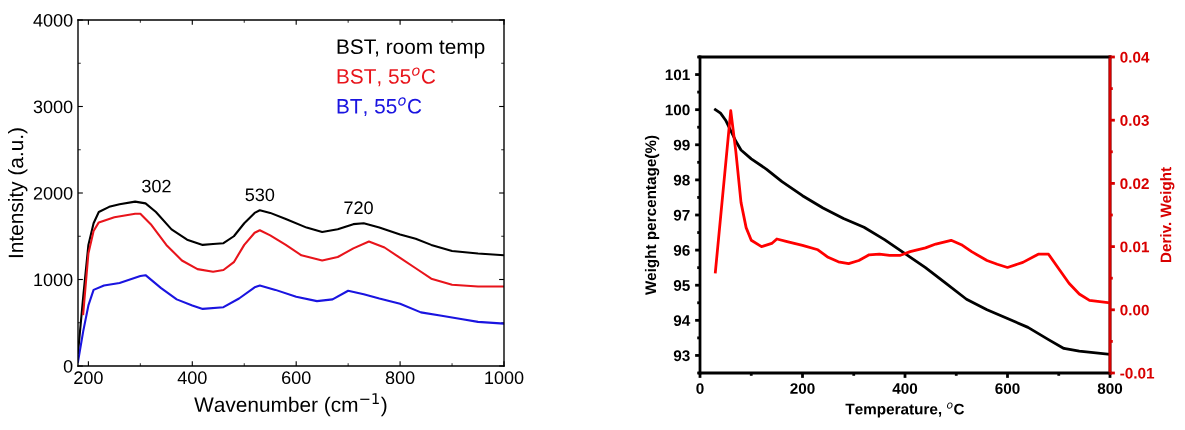  I want to click on x-axis-title: Wavenumber (cm$^{−1}$), so click(290, 405).